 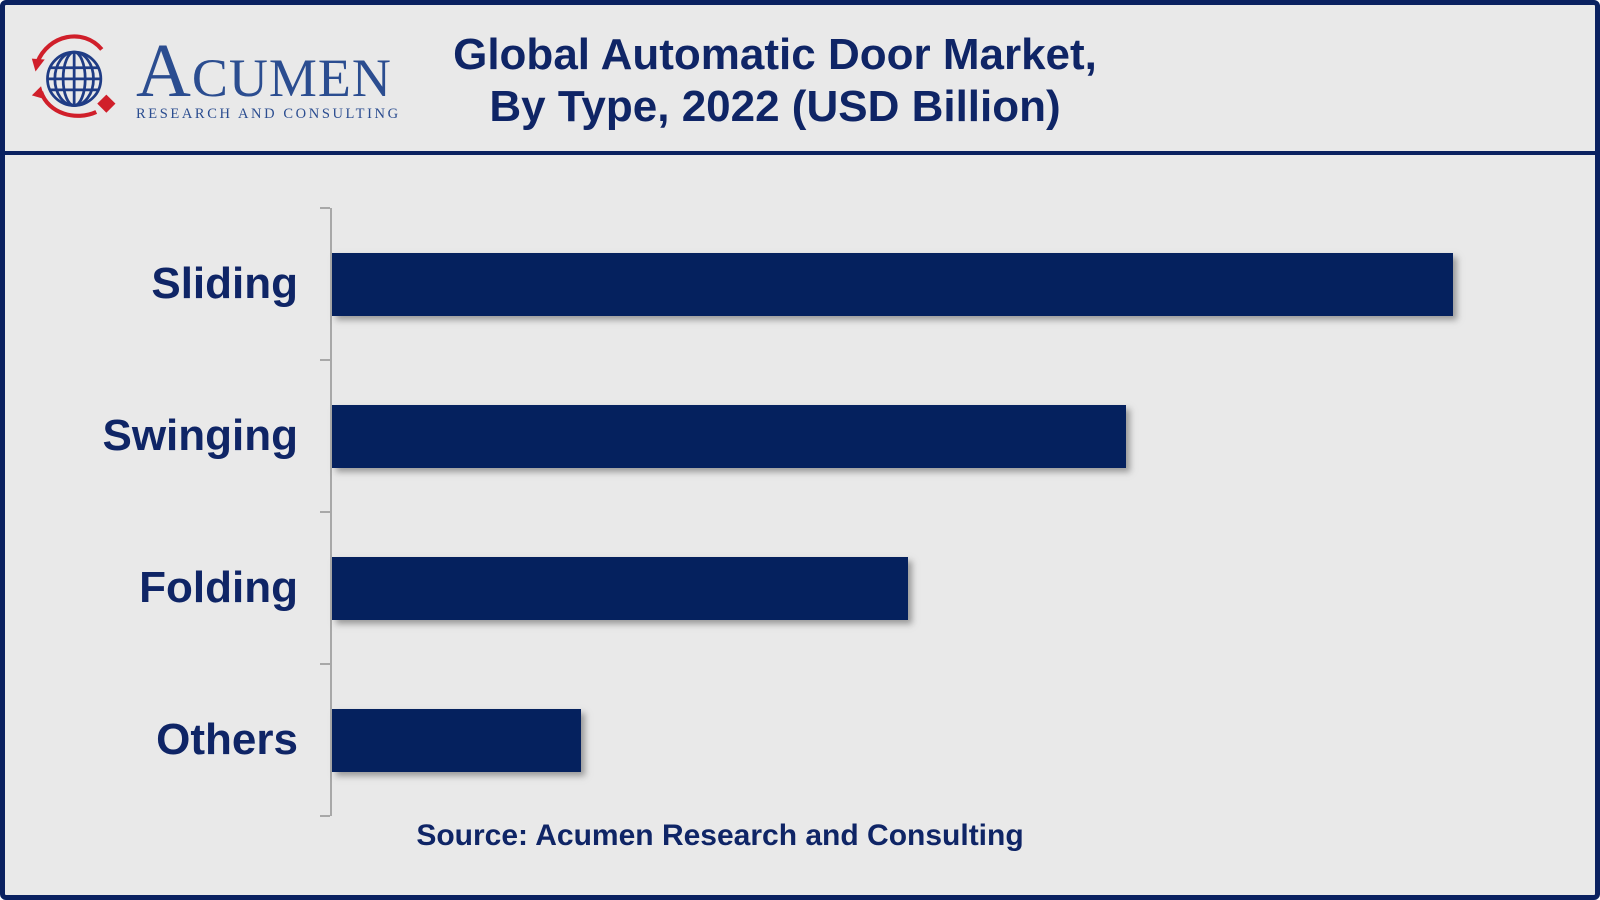 What do you see at coordinates (800, 153) in the screenshot?
I see `header-divider` at bounding box center [800, 153].